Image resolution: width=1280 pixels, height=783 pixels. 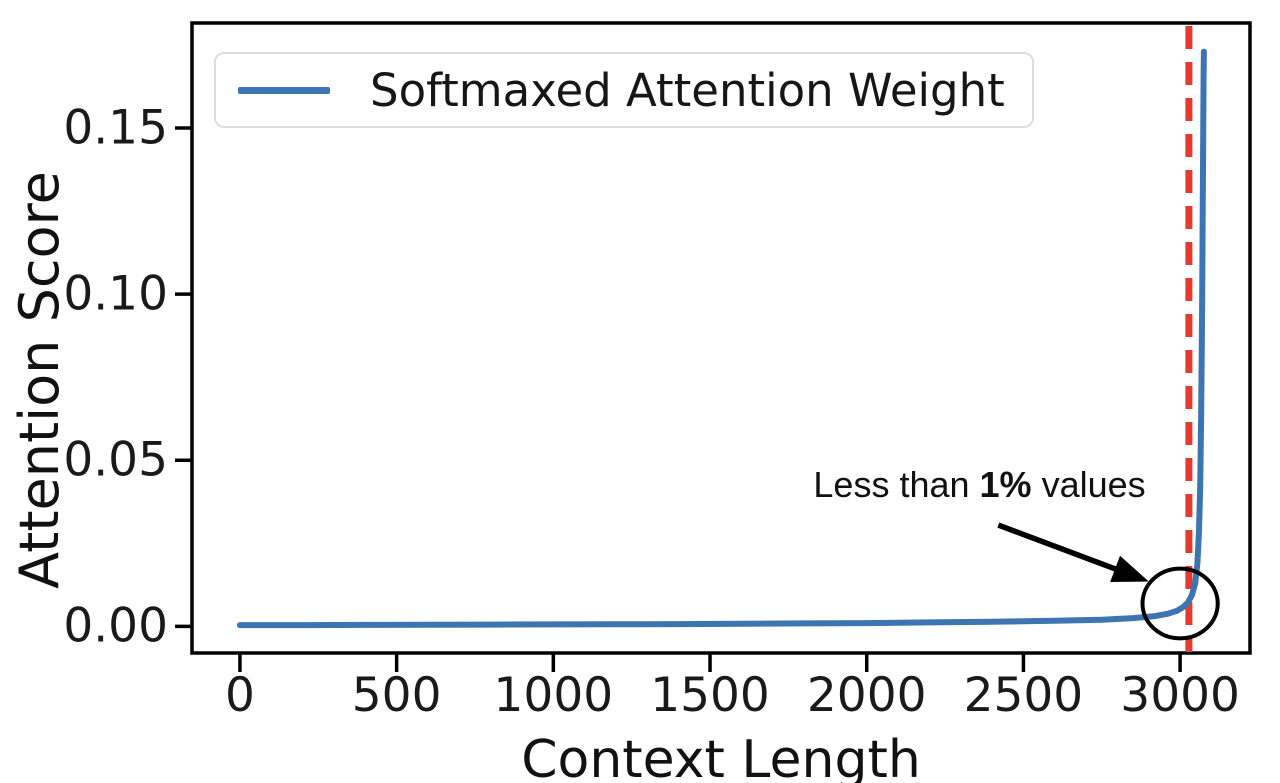 I want to click on annotation-arrow-head, so click(x=1129, y=569).